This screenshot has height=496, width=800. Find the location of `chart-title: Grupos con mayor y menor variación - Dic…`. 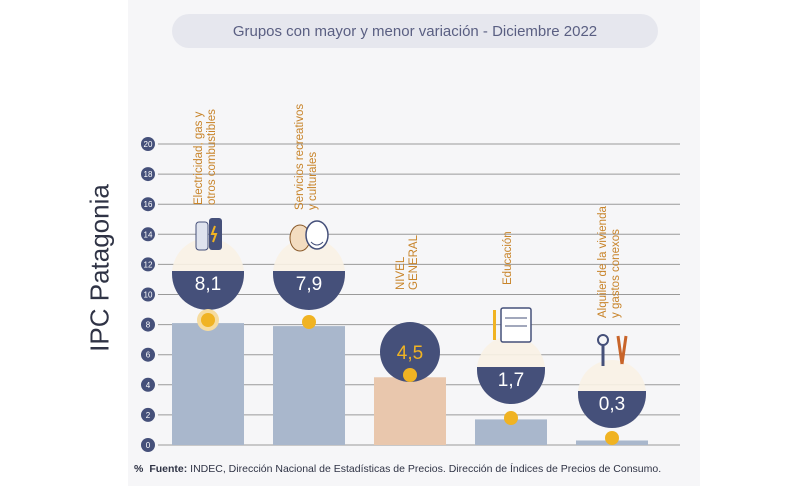

chart-title: Grupos con mayor y menor variación - Dic… is located at coordinates (415, 31).